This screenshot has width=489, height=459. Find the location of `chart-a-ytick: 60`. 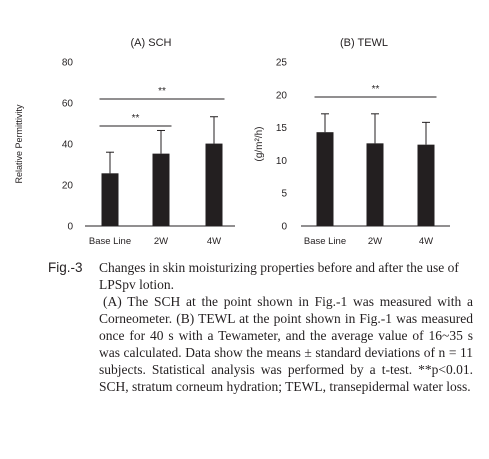

chart-a-ytick: 60 is located at coordinates (68, 104).